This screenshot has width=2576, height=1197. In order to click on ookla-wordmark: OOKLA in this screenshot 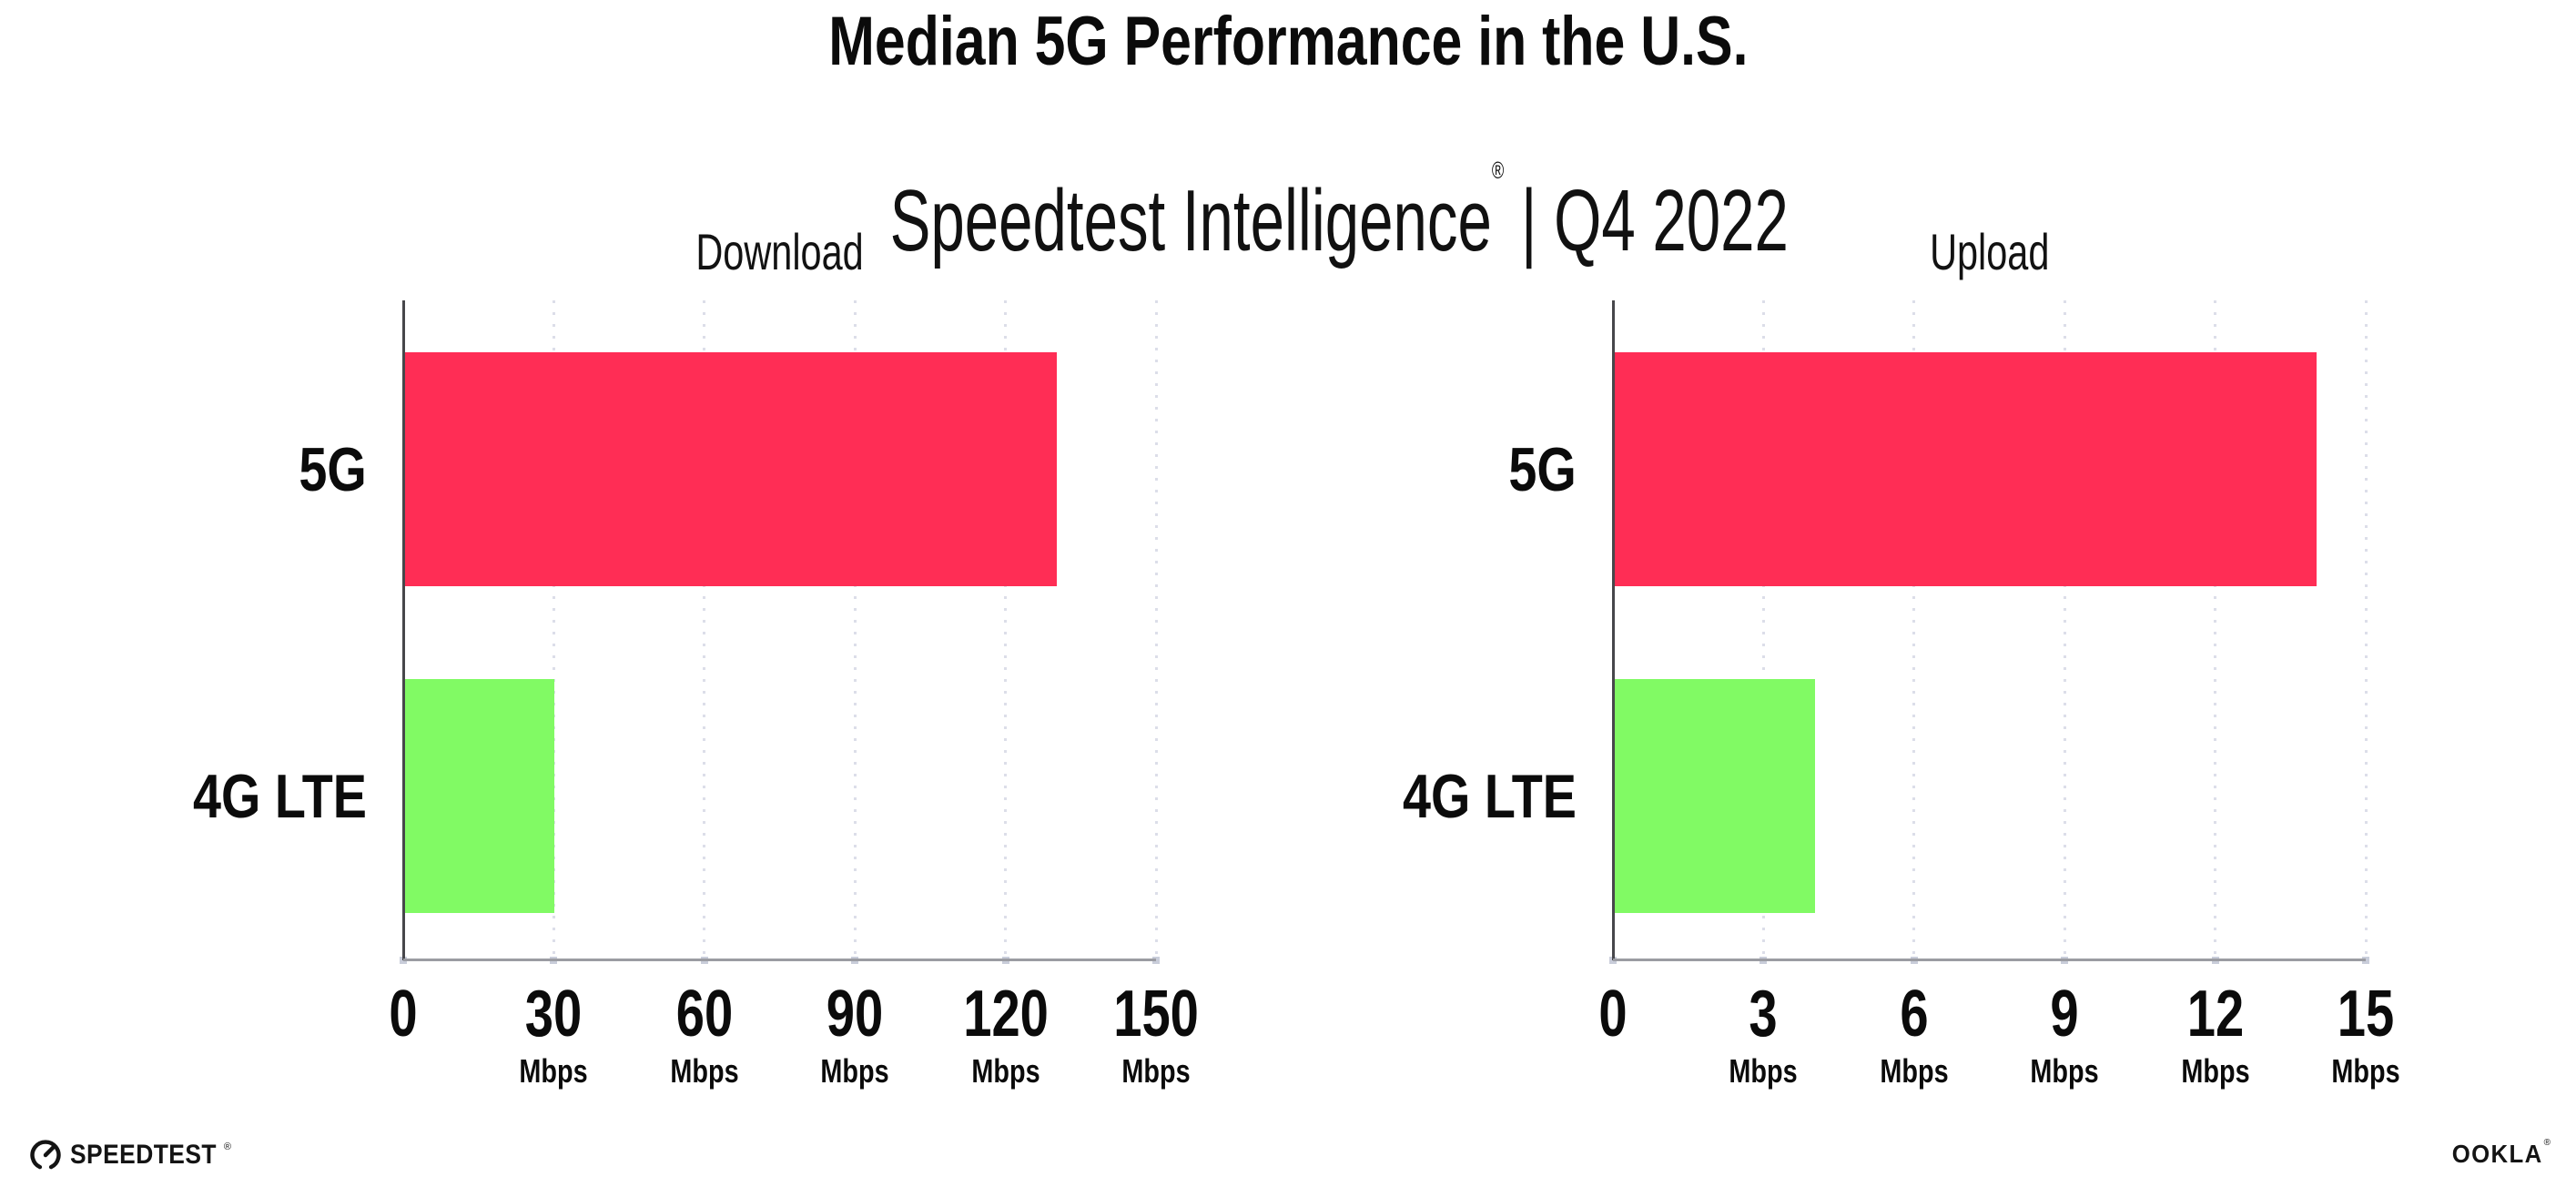, I will do `click(2497, 1154)`.